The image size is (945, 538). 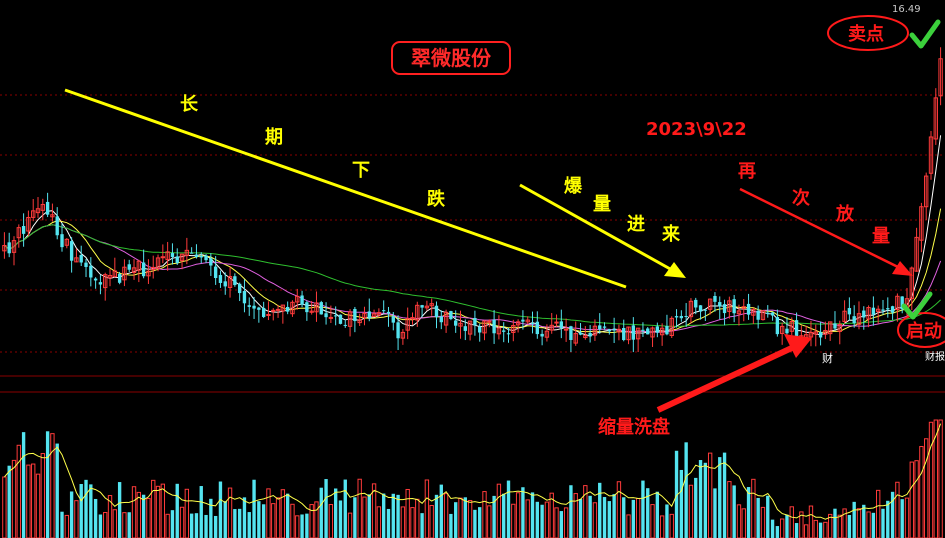 What do you see at coordinates (798, 346) in the screenshot?
I see `shrink-wash-arrowhead` at bounding box center [798, 346].